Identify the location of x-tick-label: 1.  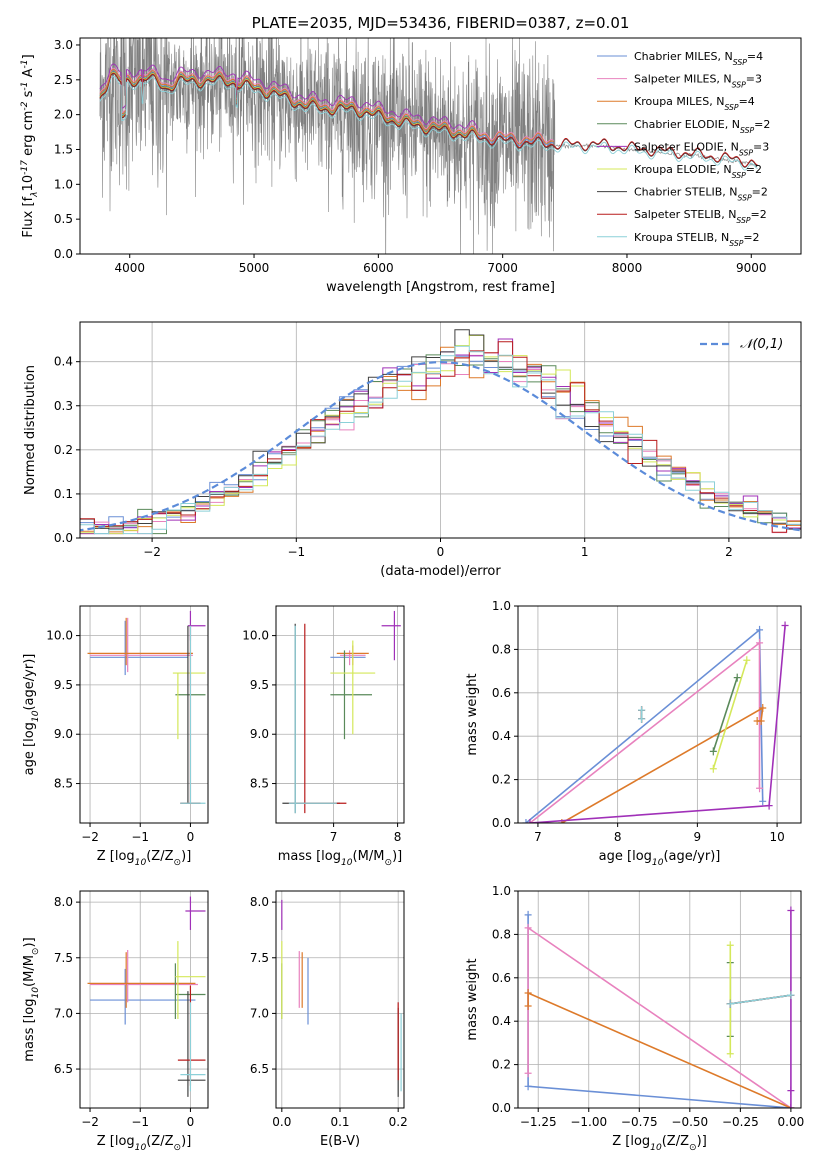
(585, 552).